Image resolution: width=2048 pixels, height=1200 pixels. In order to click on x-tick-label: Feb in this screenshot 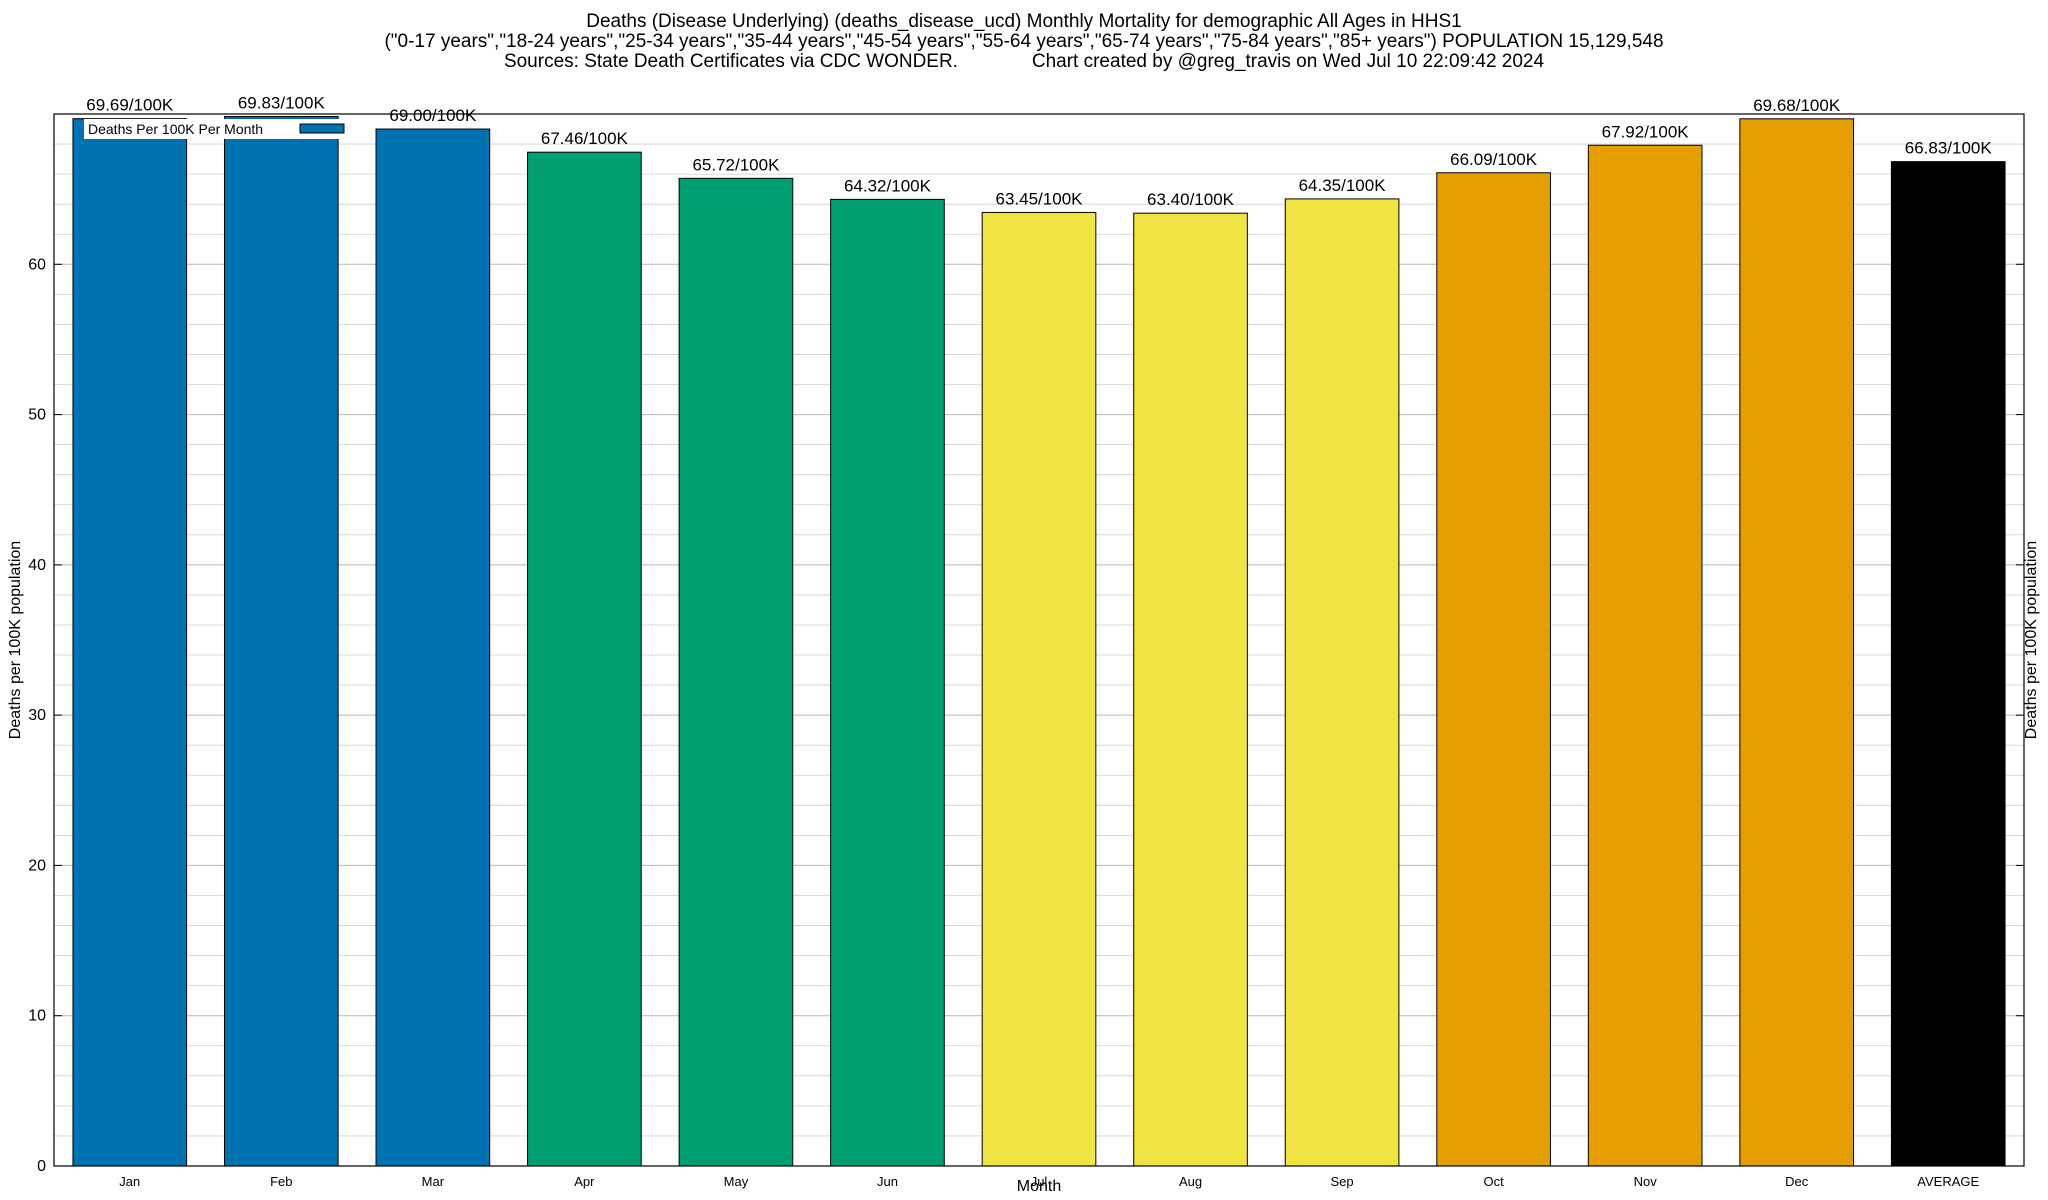, I will do `click(281, 1181)`.